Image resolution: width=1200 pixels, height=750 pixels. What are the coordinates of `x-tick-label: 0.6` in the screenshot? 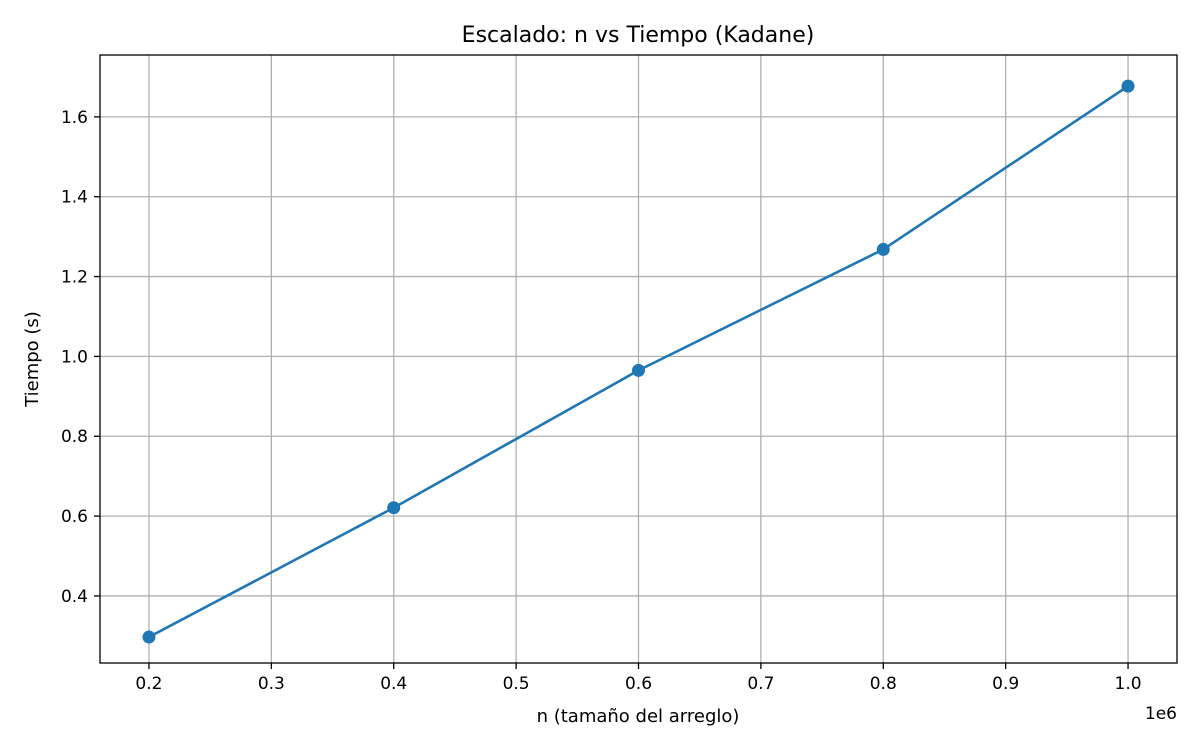 It's located at (638, 684).